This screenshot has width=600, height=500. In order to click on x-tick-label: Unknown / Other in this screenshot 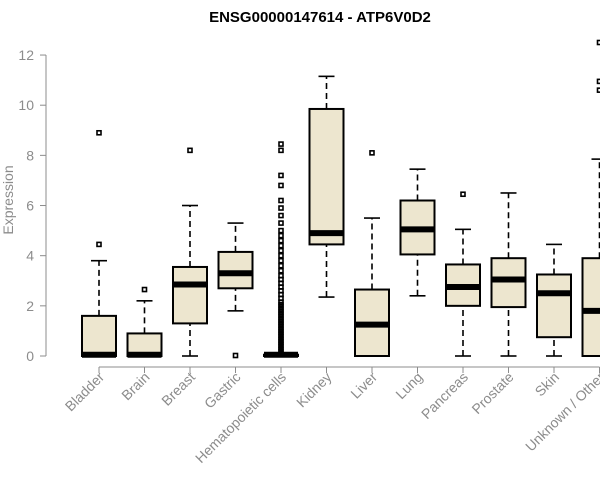, I will do `click(561, 412)`.